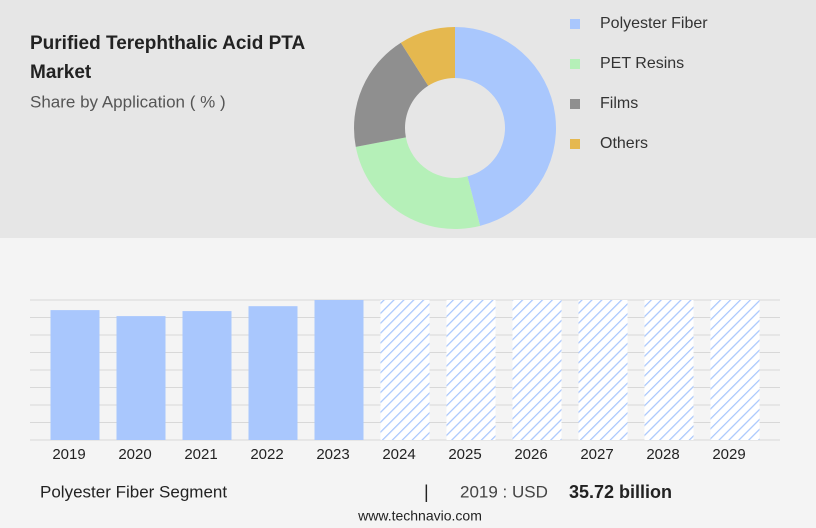 The width and height of the screenshot is (816, 528). What do you see at coordinates (642, 63) in the screenshot?
I see `legend-label: PET Resins` at bounding box center [642, 63].